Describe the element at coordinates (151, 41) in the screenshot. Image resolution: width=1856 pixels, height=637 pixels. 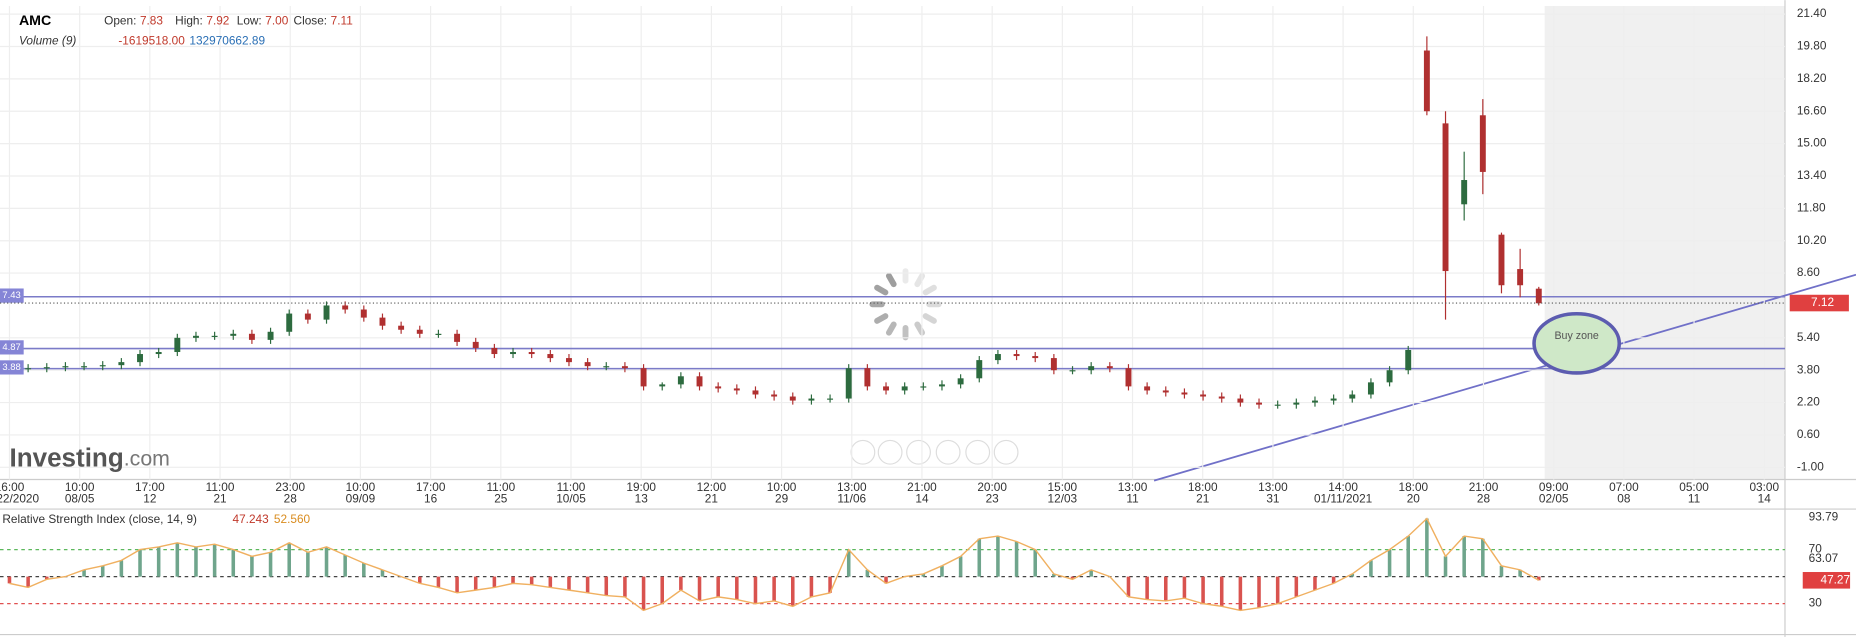
I see `volume-readout: -1619518.00` at that location.